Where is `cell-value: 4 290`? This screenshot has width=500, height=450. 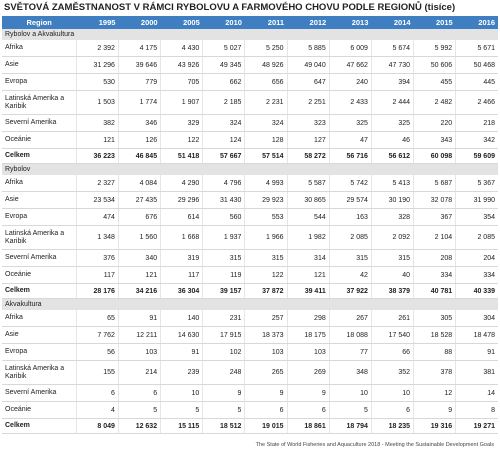 cell-value: 4 290 is located at coordinates (181, 183).